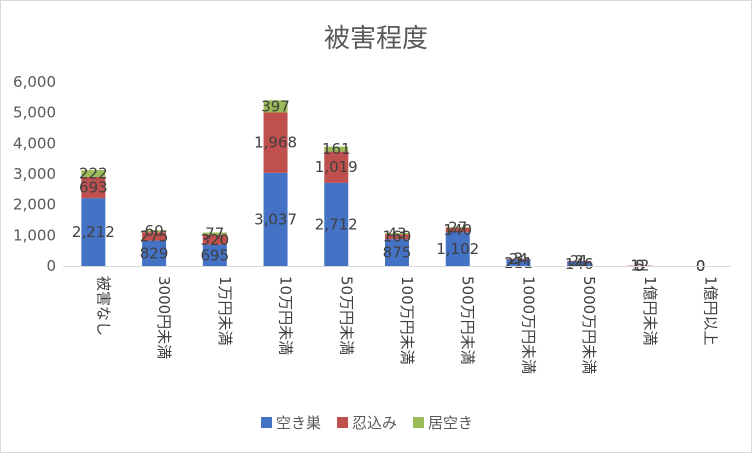 The image size is (752, 453). What do you see at coordinates (376, 39) in the screenshot?
I see `chart-title: 被害程度` at bounding box center [376, 39].